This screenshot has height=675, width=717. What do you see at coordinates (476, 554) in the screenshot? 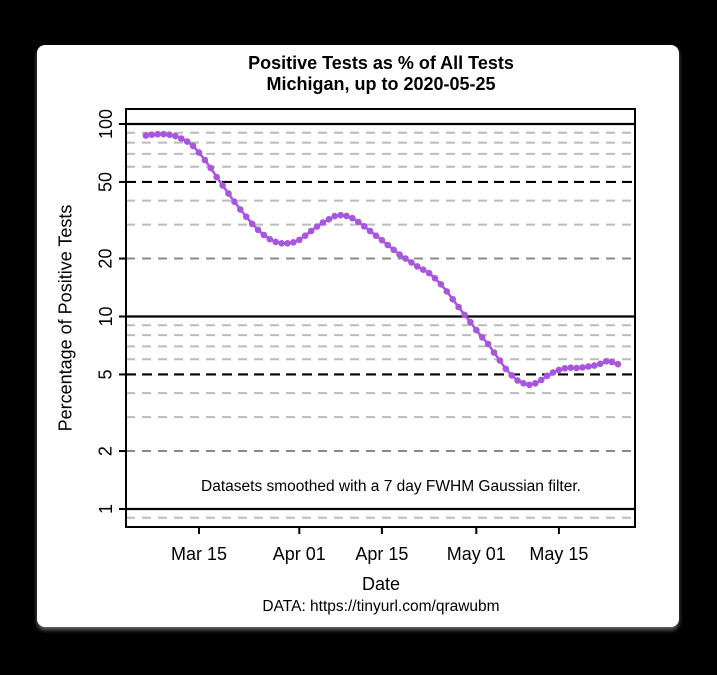
I see `x-tick-label: May 01` at bounding box center [476, 554].